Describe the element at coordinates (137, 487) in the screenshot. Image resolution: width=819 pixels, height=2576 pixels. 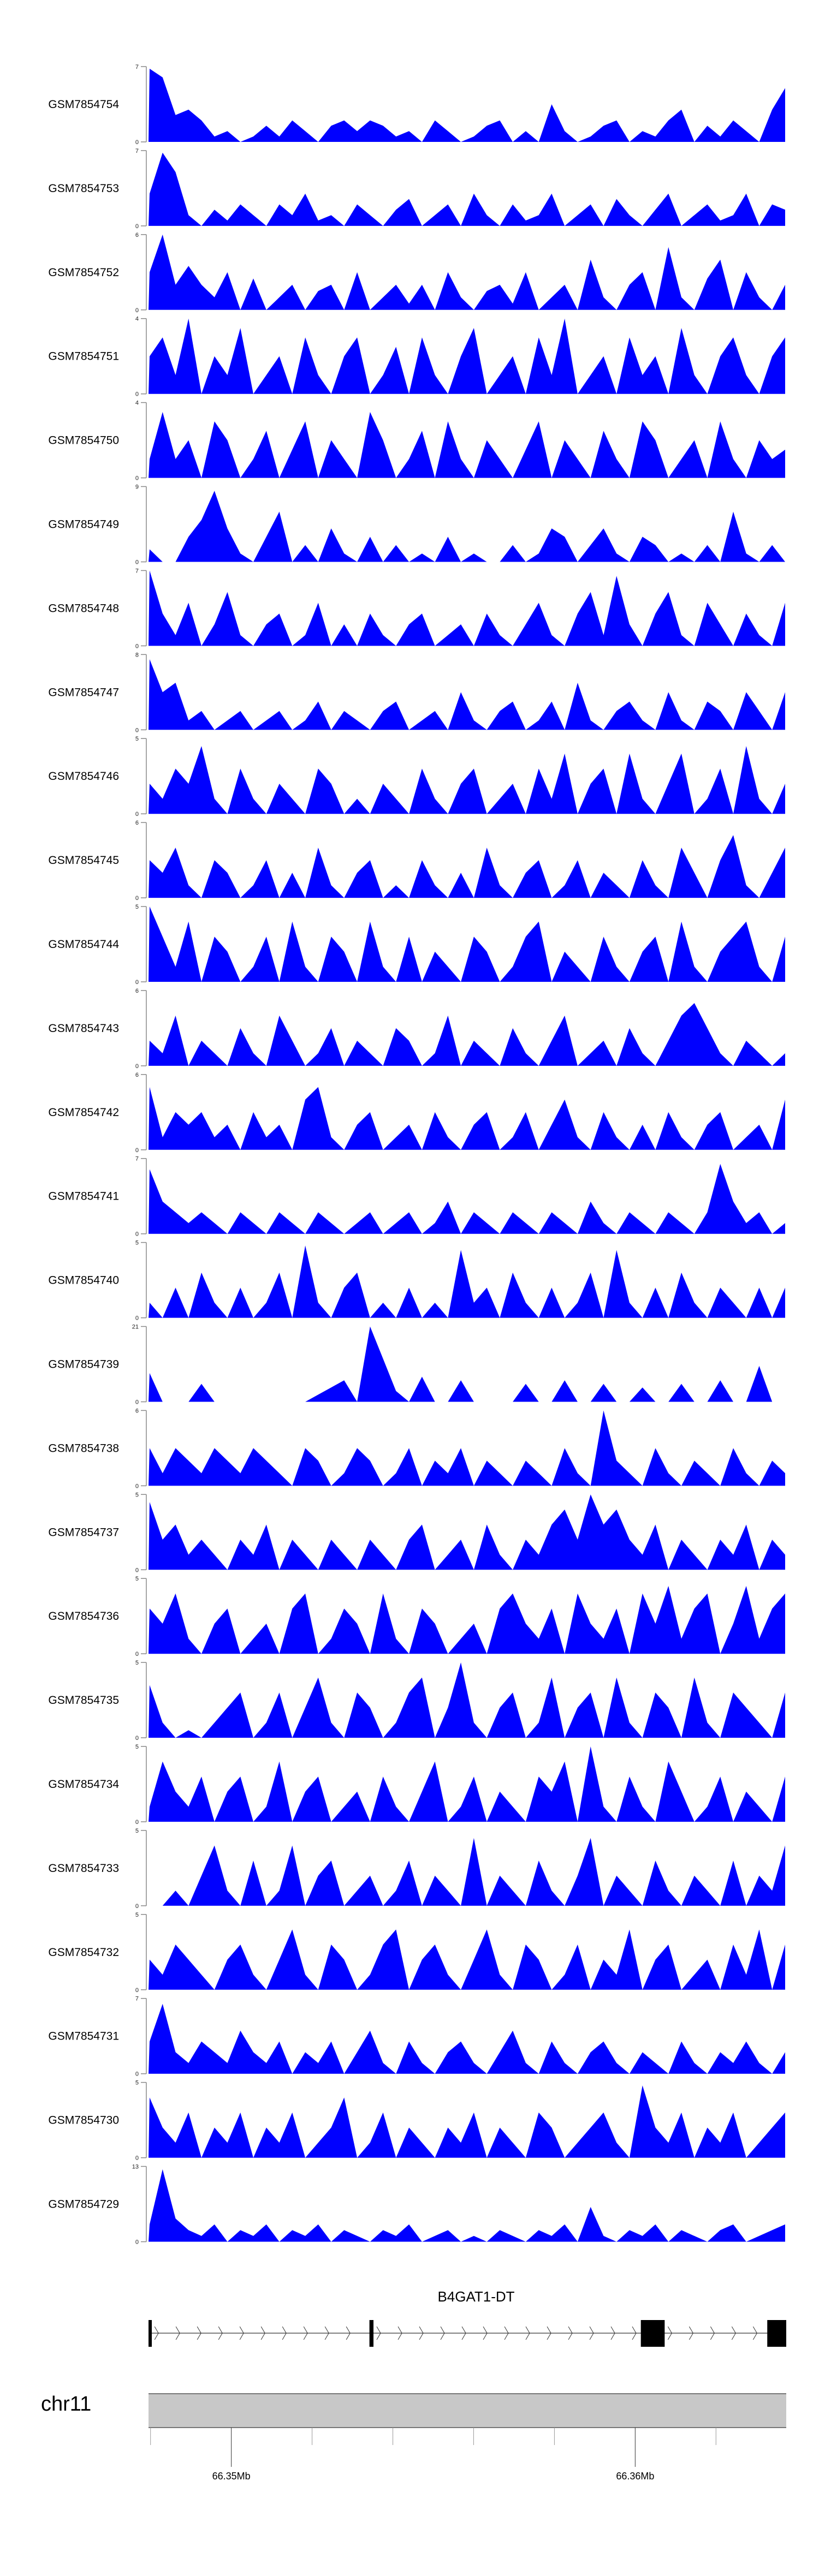
I see `y-tick-label-max: 9` at that location.